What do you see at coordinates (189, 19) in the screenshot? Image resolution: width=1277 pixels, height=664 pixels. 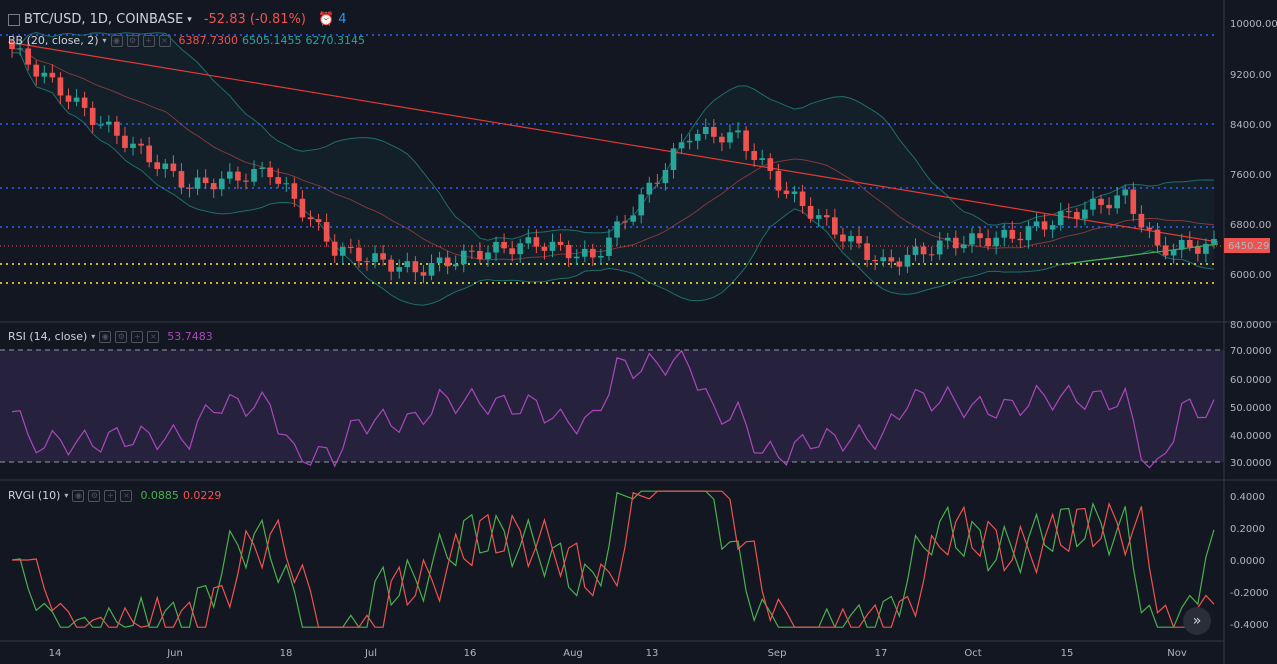 I see `symbol-dropdown-icon: ▾` at bounding box center [189, 19].